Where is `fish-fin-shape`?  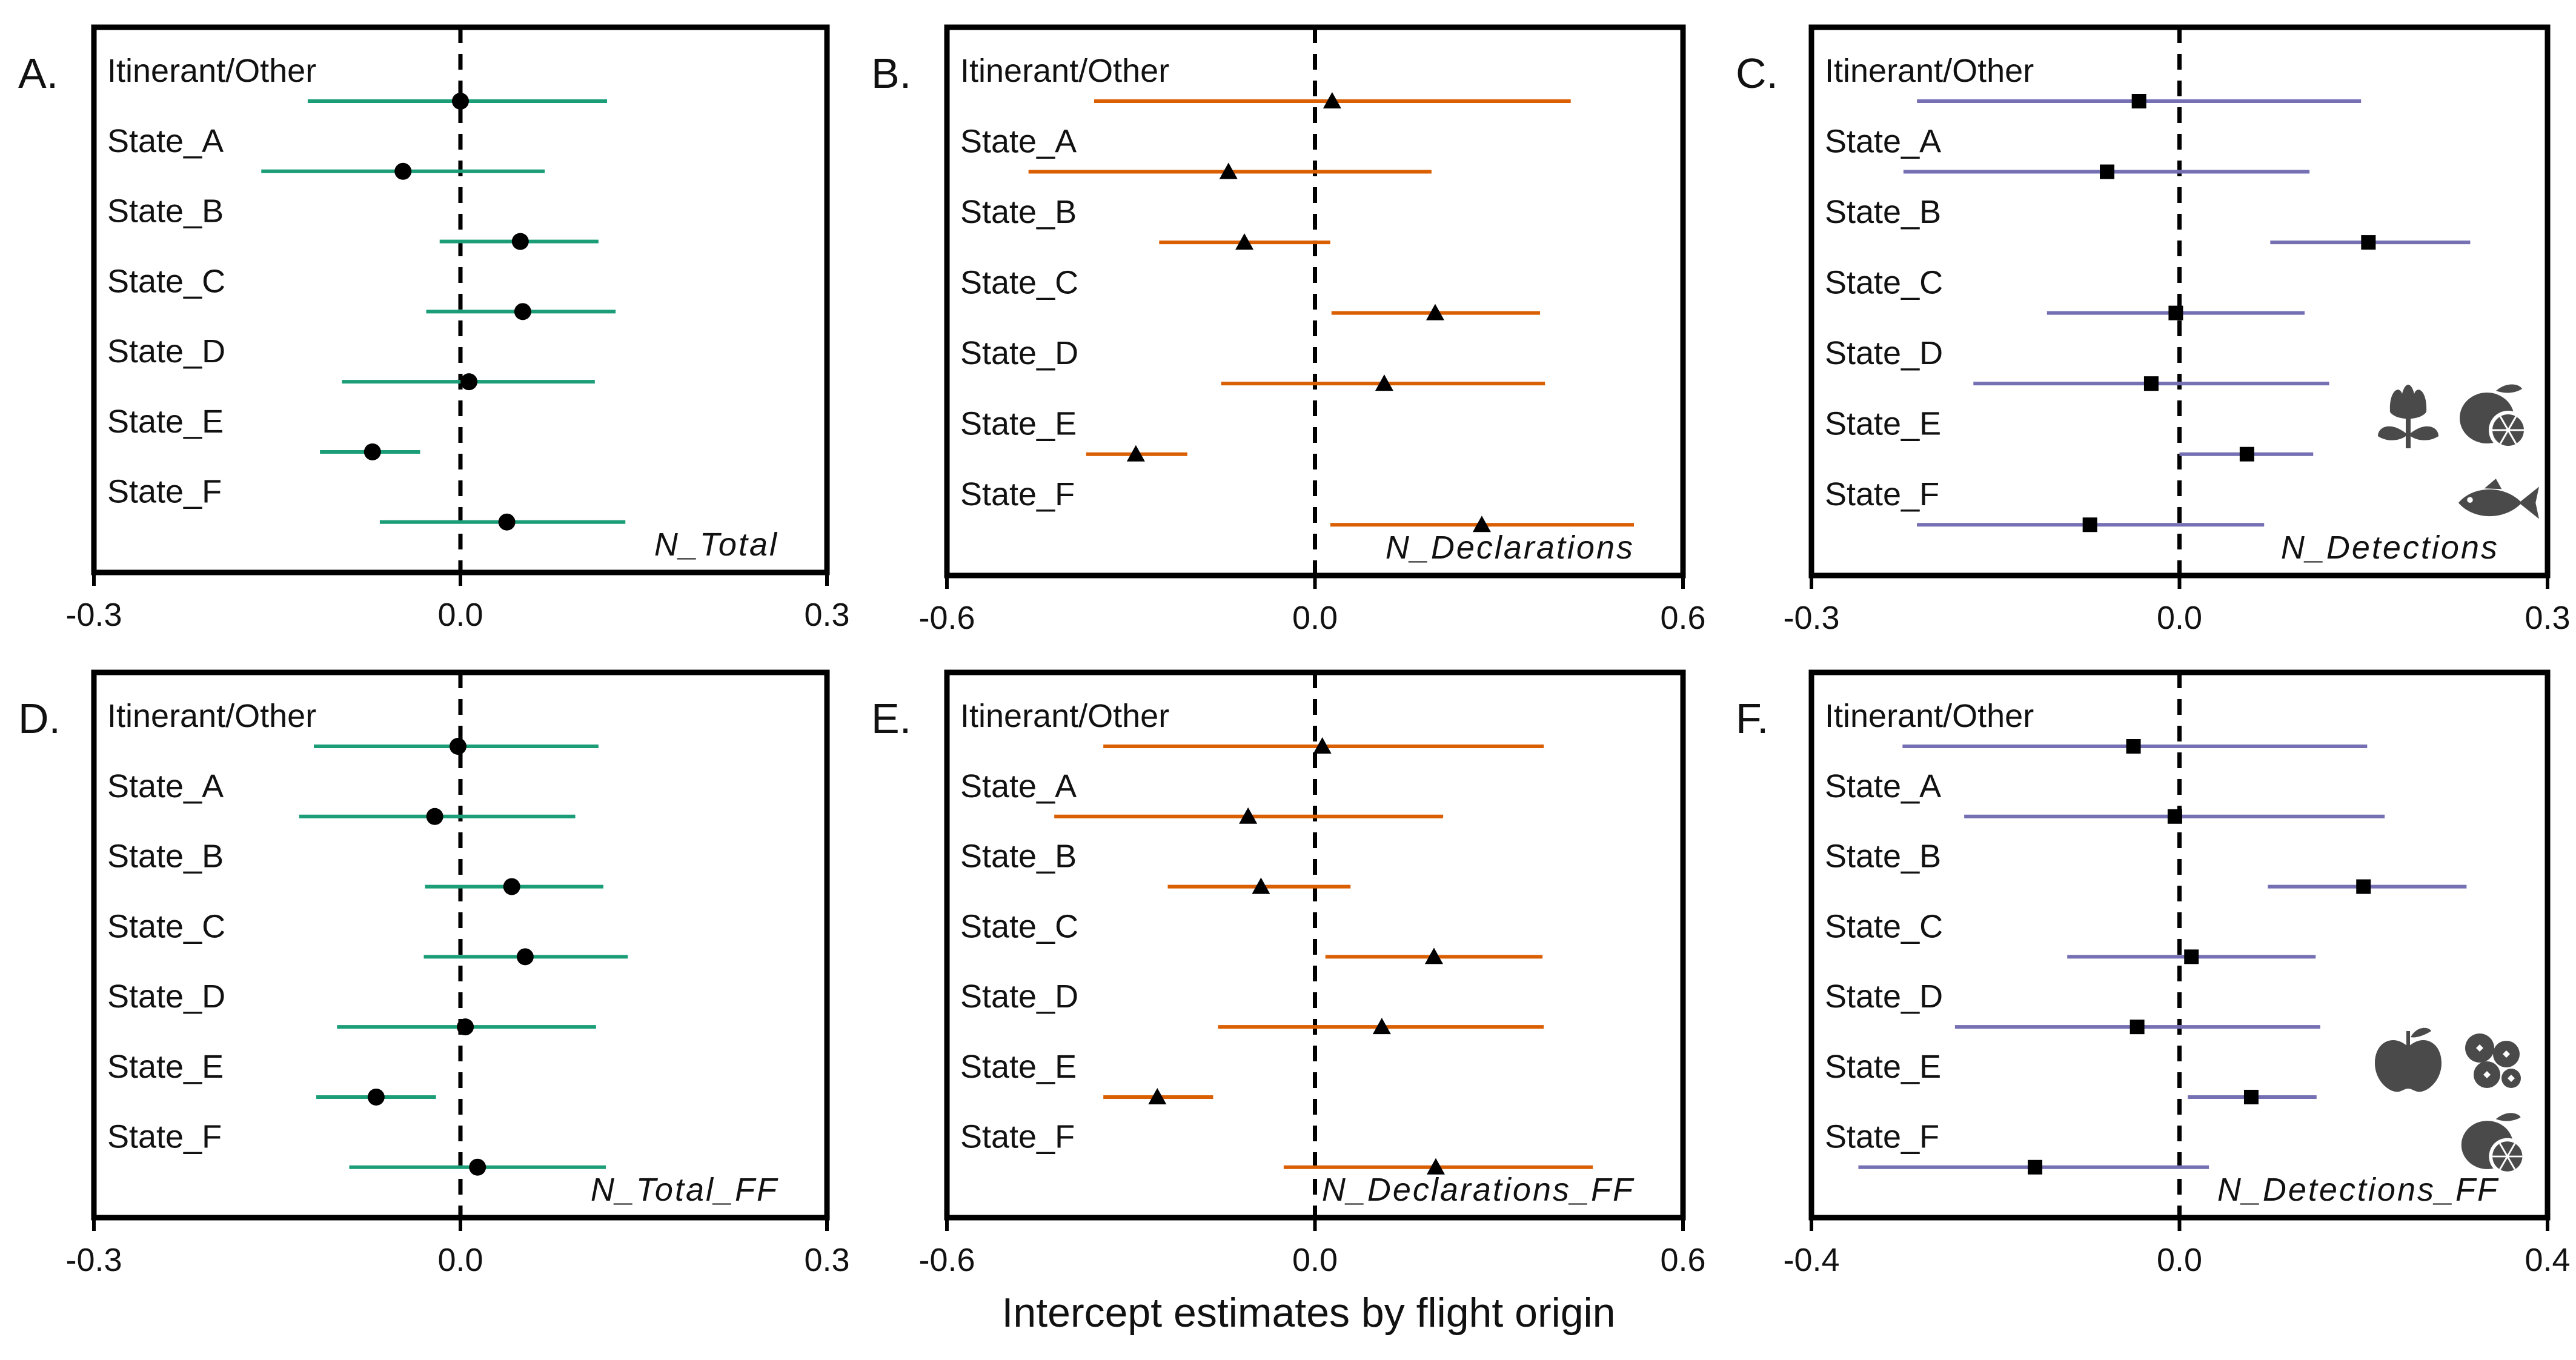 fish-fin-shape is located at coordinates (2493, 484).